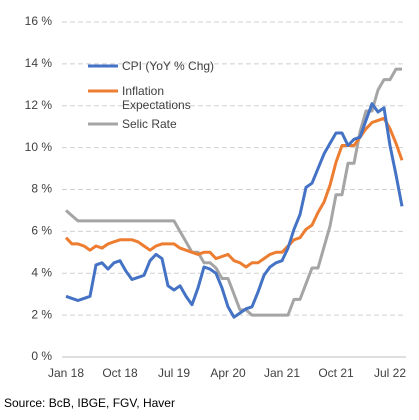 This screenshot has width=419, height=420. I want to click on y-tick-label: 10 %, so click(39, 147).